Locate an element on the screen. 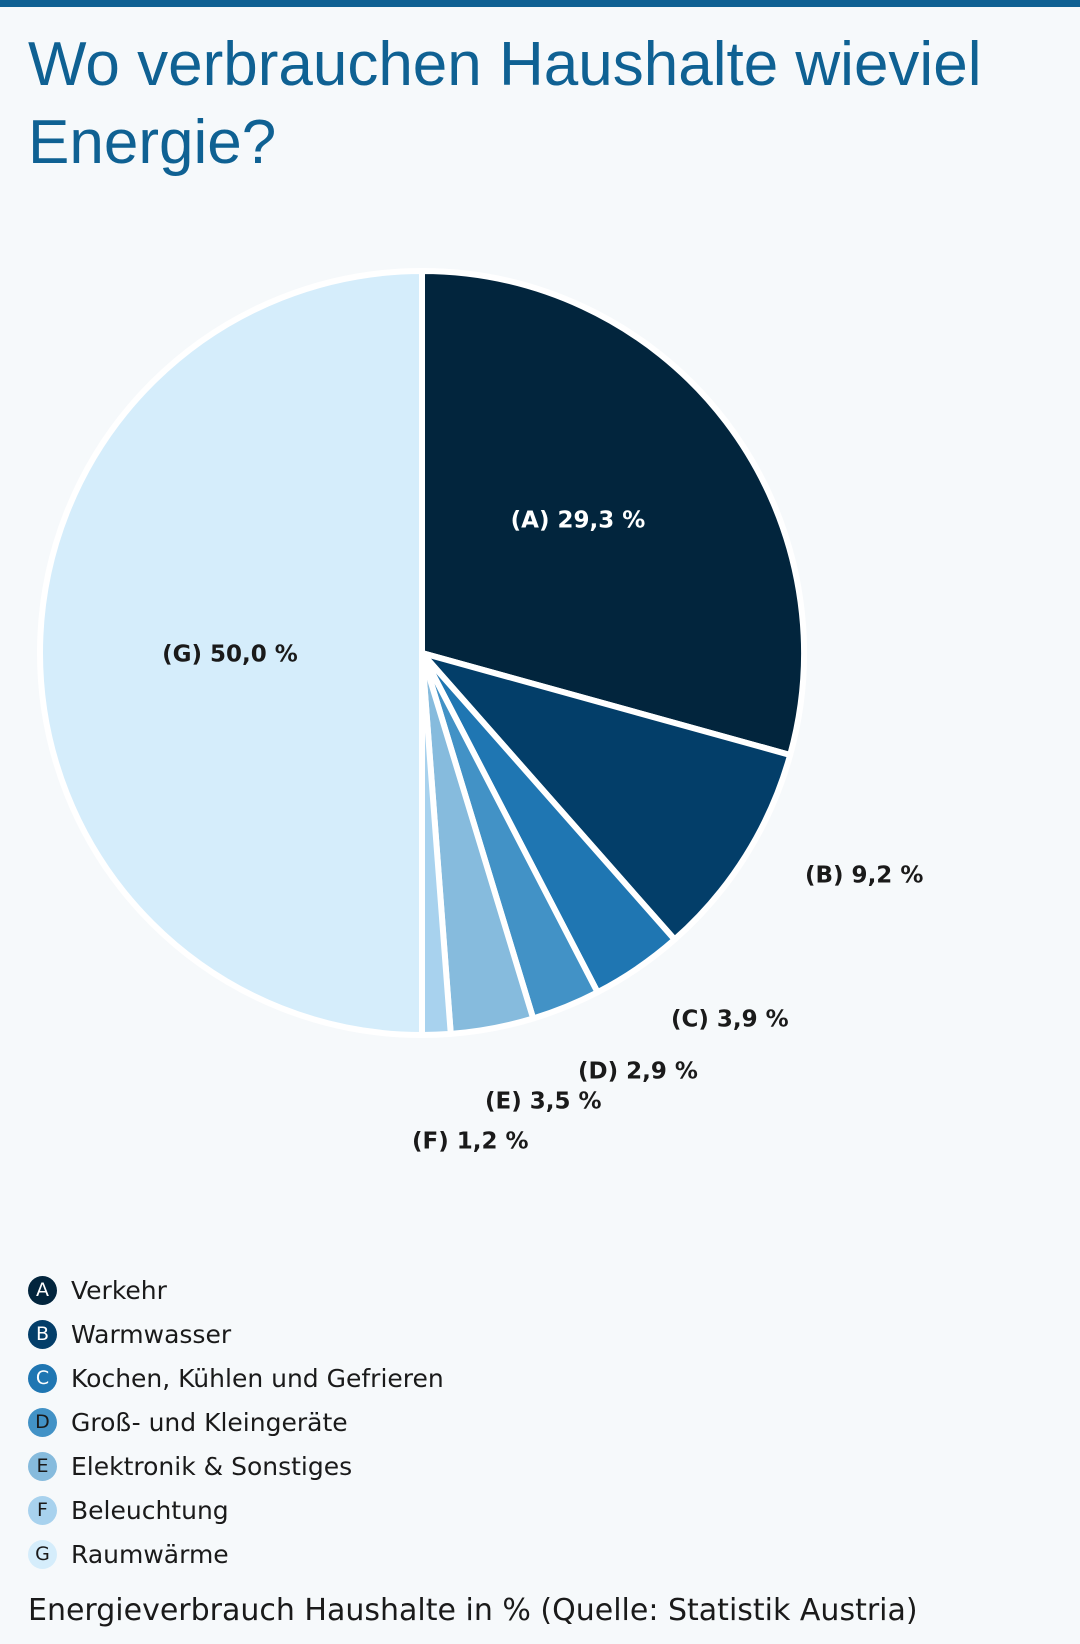 Image resolution: width=1080 pixels, height=1644 pixels. legend-label-a: Verkehr is located at coordinates (119, 1290).